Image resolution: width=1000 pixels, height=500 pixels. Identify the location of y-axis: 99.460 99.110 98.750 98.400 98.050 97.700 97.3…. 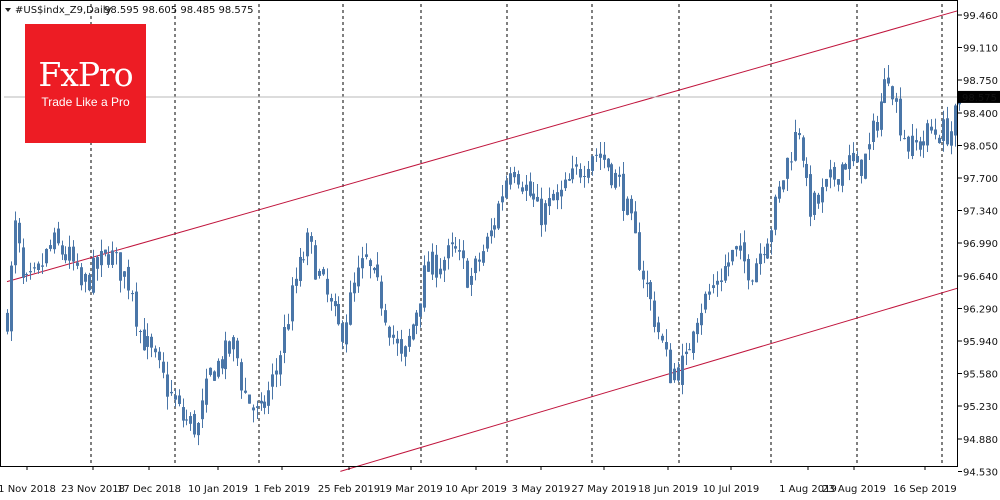
(978, 244).